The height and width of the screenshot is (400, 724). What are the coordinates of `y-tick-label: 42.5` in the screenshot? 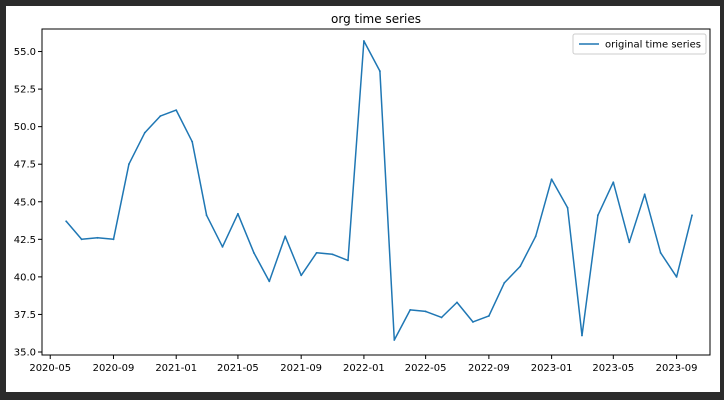 It's located at (25, 240).